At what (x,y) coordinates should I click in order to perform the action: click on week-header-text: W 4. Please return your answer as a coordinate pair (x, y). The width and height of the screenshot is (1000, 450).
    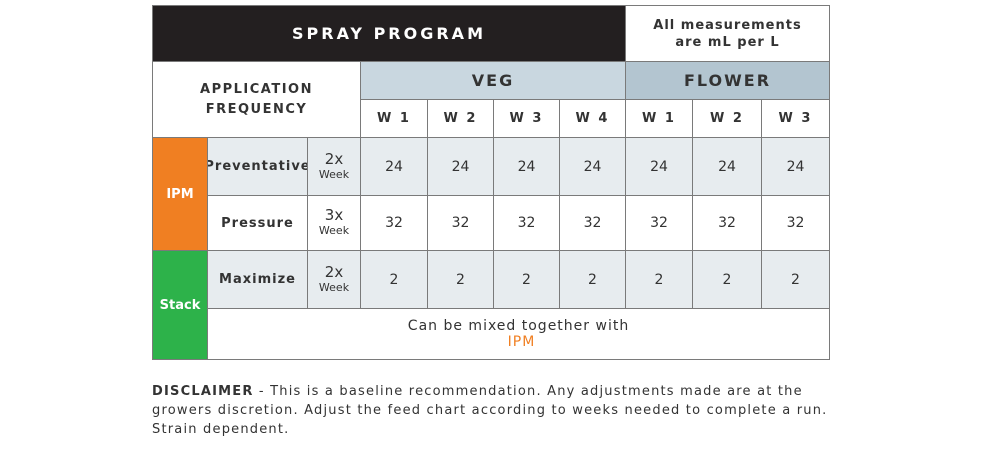
    Looking at the image, I should click on (592, 118).